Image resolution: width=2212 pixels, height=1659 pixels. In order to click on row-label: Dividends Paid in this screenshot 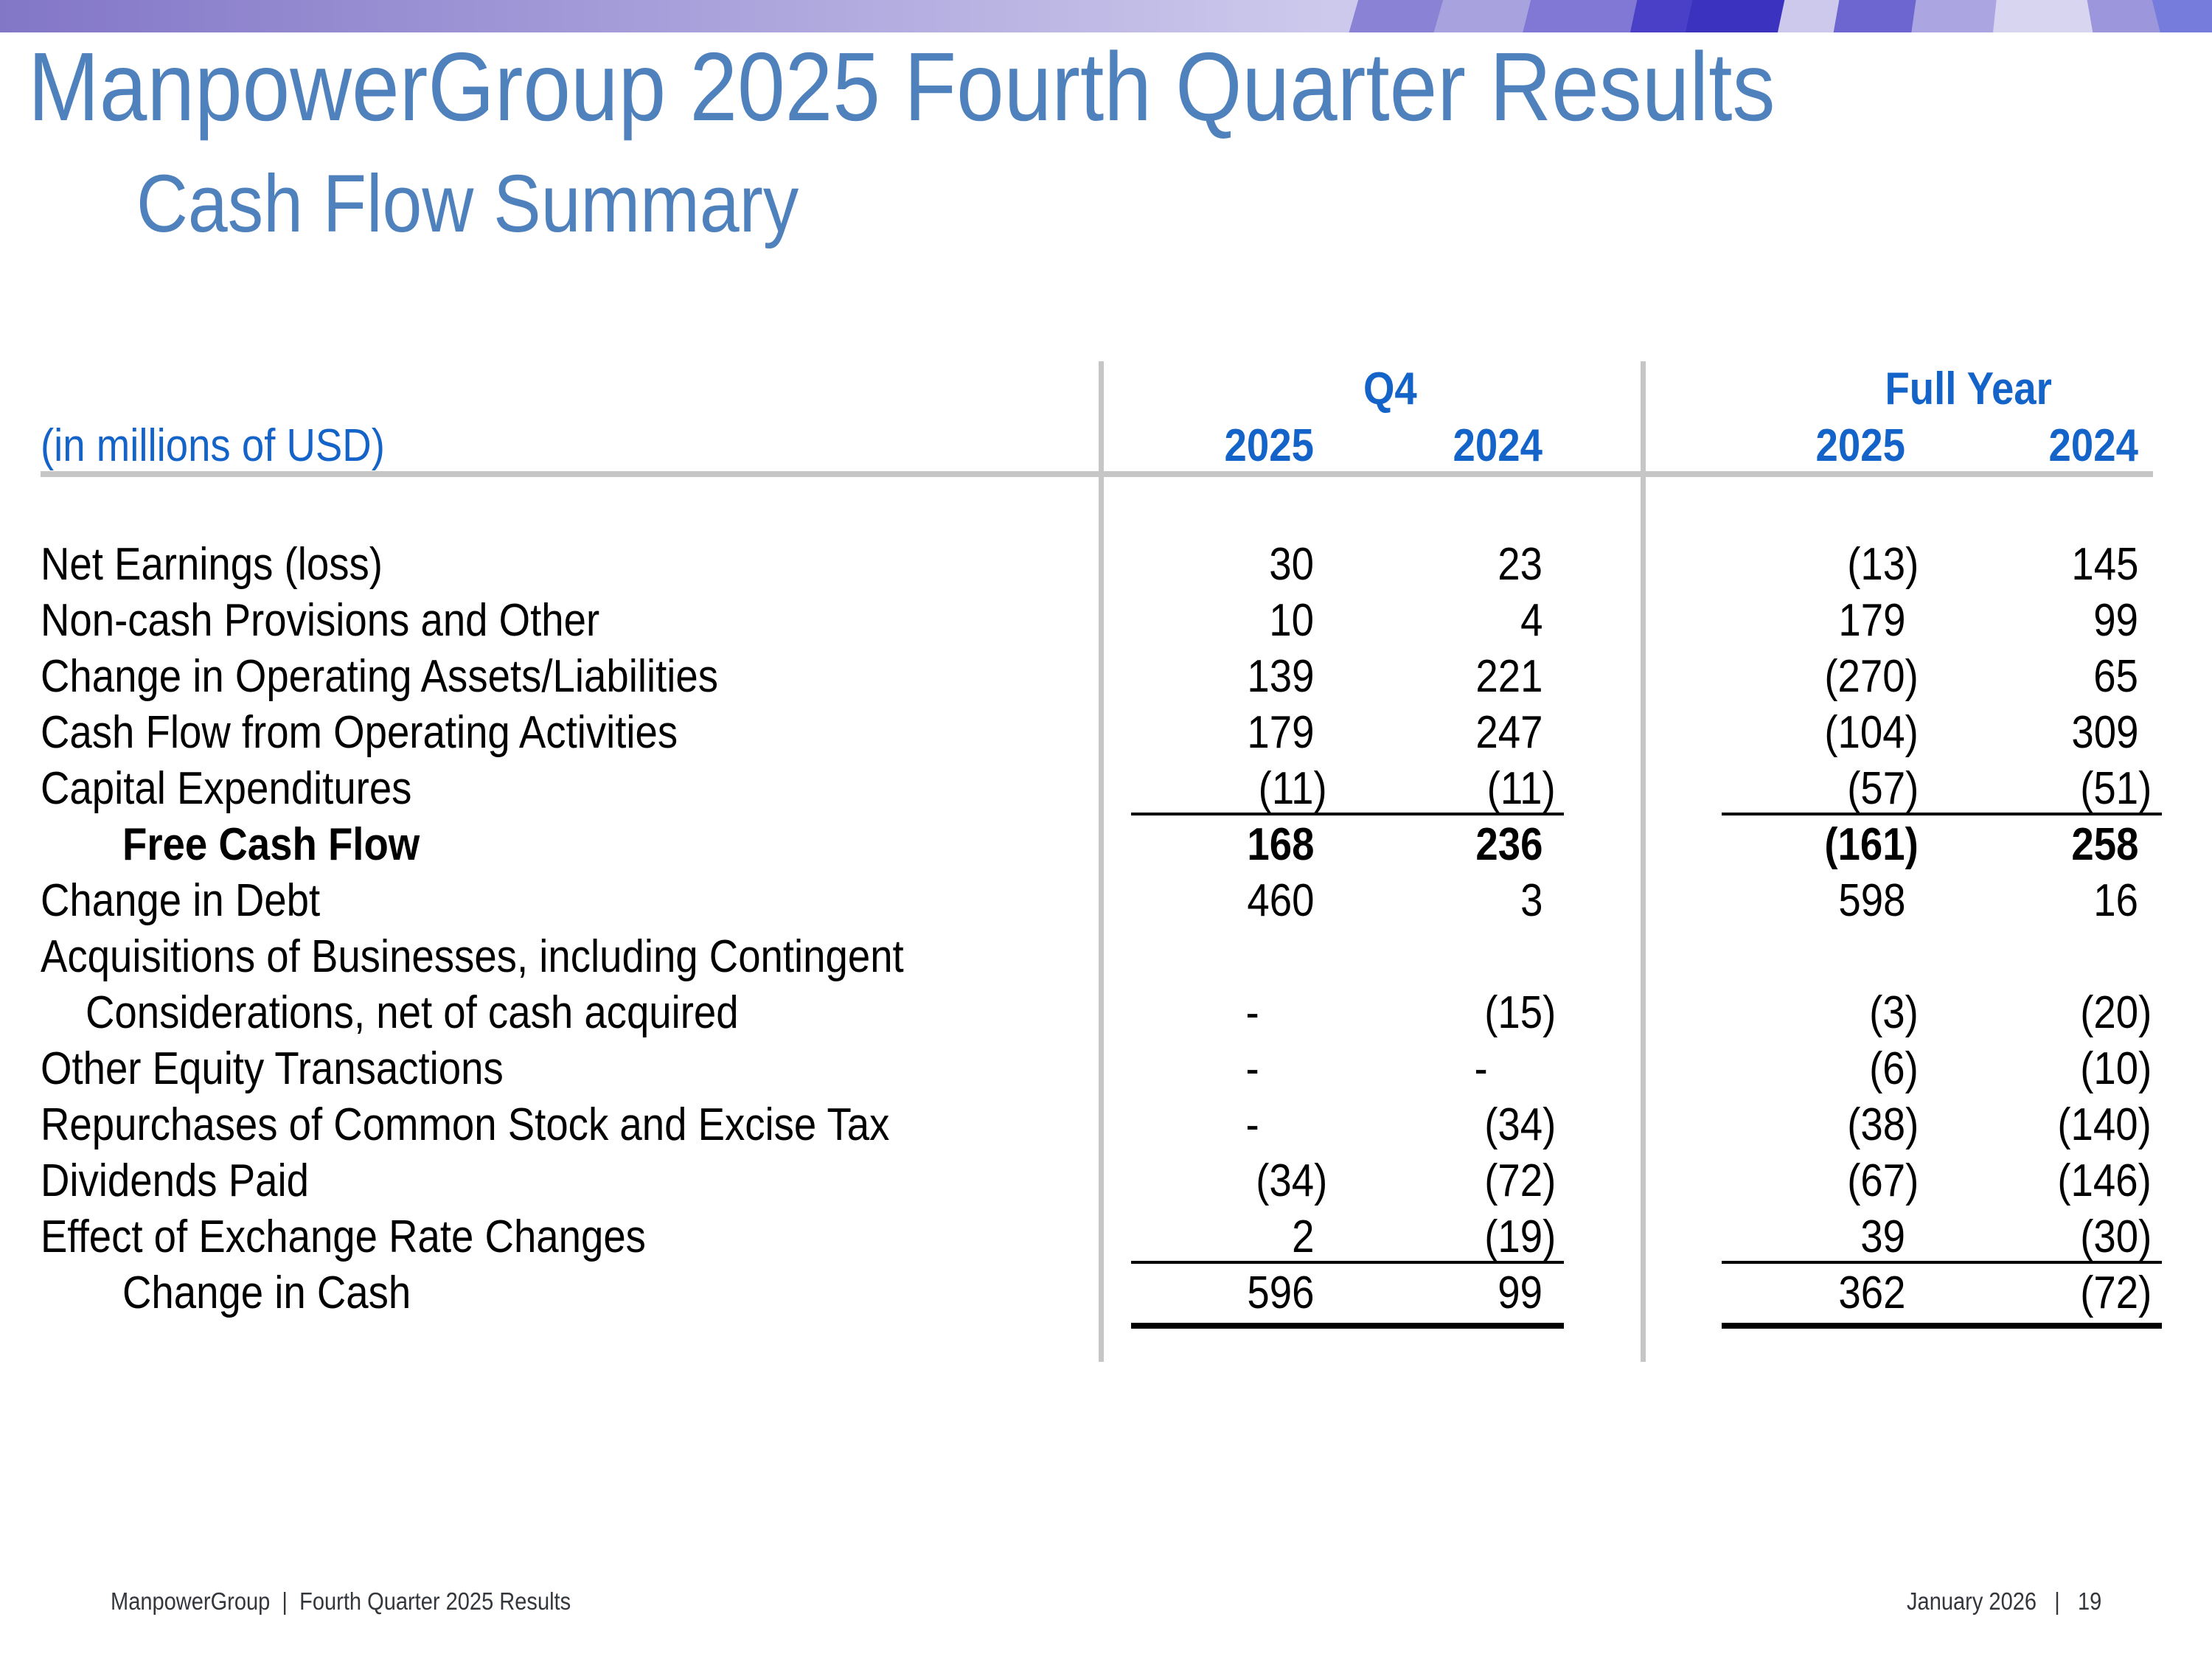, I will do `click(175, 1180)`.